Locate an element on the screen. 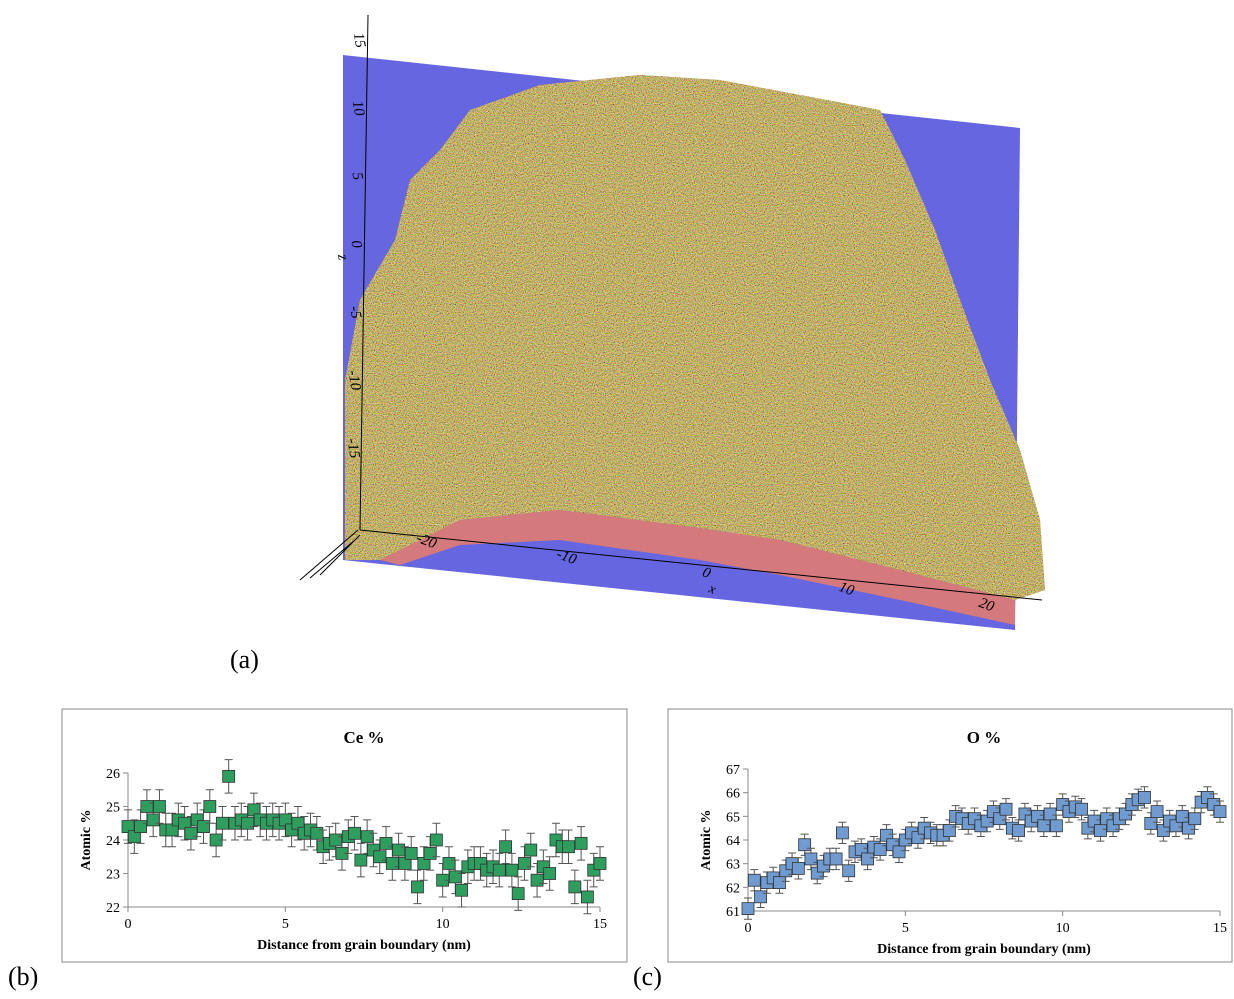 The image size is (1234, 999). y-tick-label: 67 is located at coordinates (733, 770).